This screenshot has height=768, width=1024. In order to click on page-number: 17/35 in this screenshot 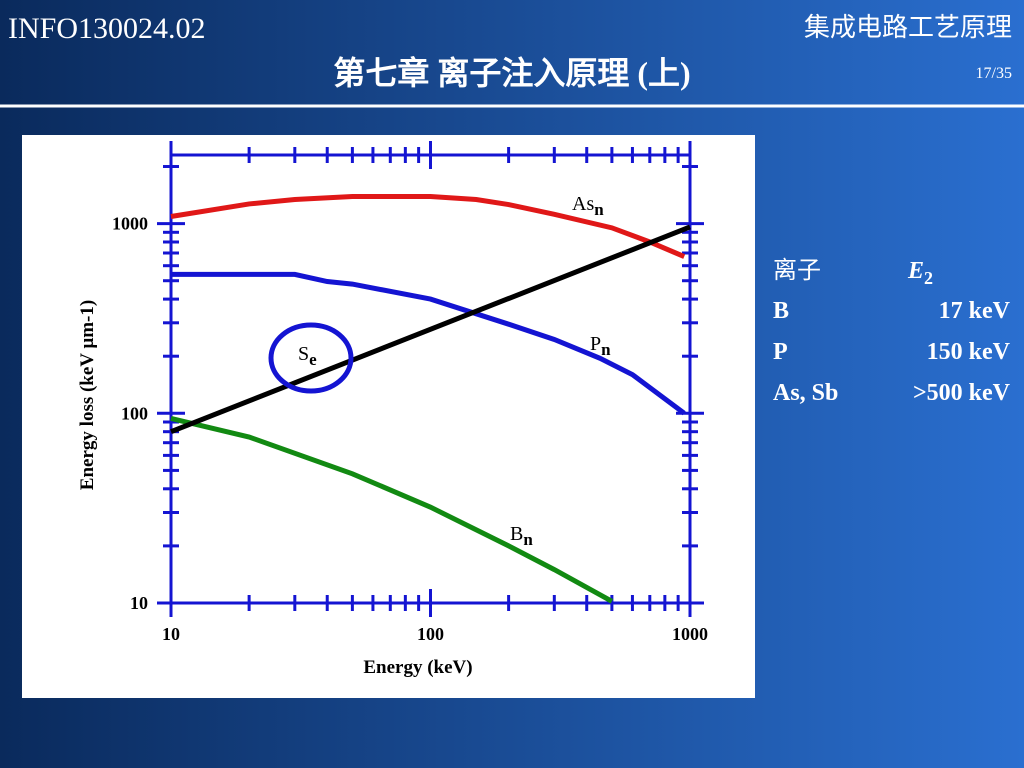, I will do `click(994, 73)`.